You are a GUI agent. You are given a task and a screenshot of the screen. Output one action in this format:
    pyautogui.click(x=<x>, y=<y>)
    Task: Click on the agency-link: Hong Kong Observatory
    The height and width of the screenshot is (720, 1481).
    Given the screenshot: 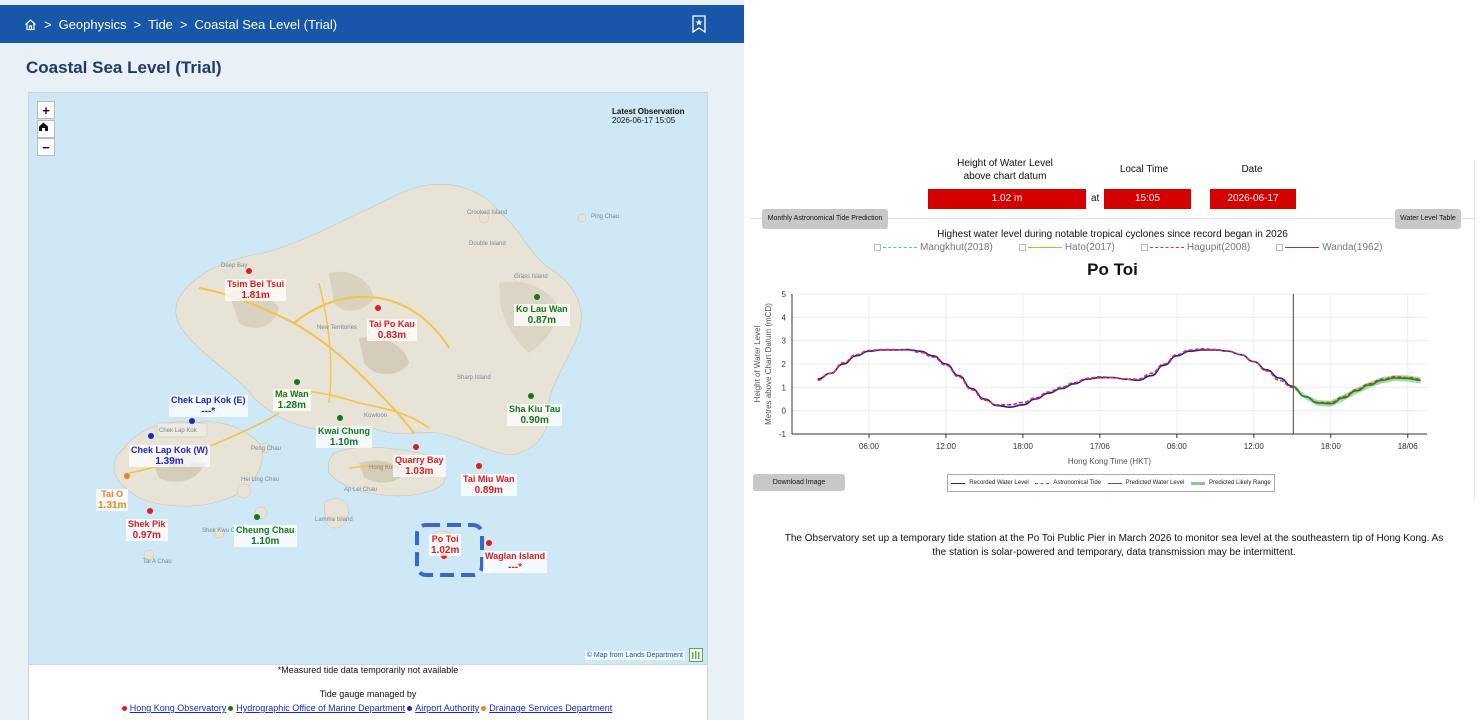 What is the action you would take?
    pyautogui.click(x=178, y=708)
    